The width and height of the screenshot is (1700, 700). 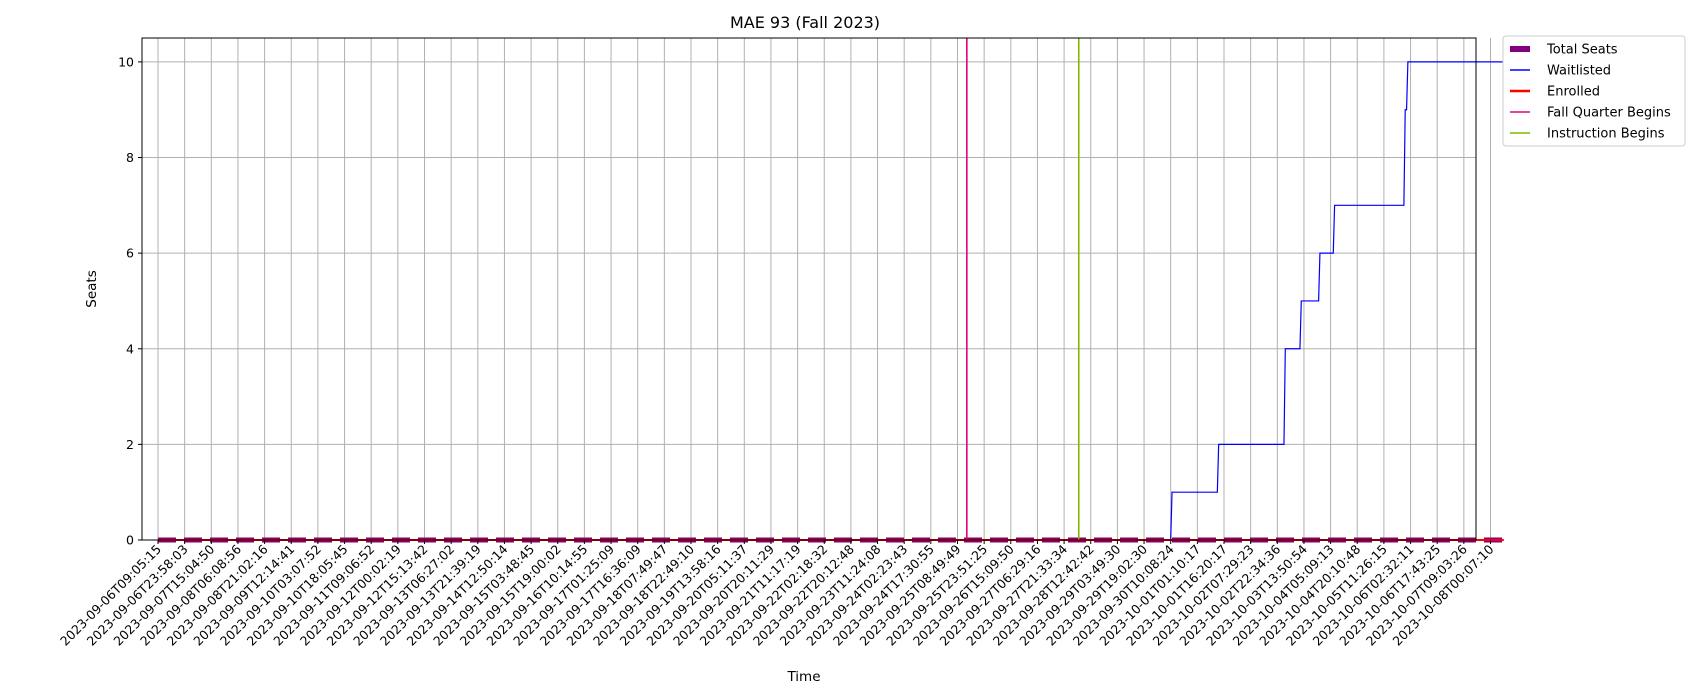 What do you see at coordinates (1609, 113) in the screenshot?
I see `legend-label-fall-quarter-begins: Fall Quarter Begins` at bounding box center [1609, 113].